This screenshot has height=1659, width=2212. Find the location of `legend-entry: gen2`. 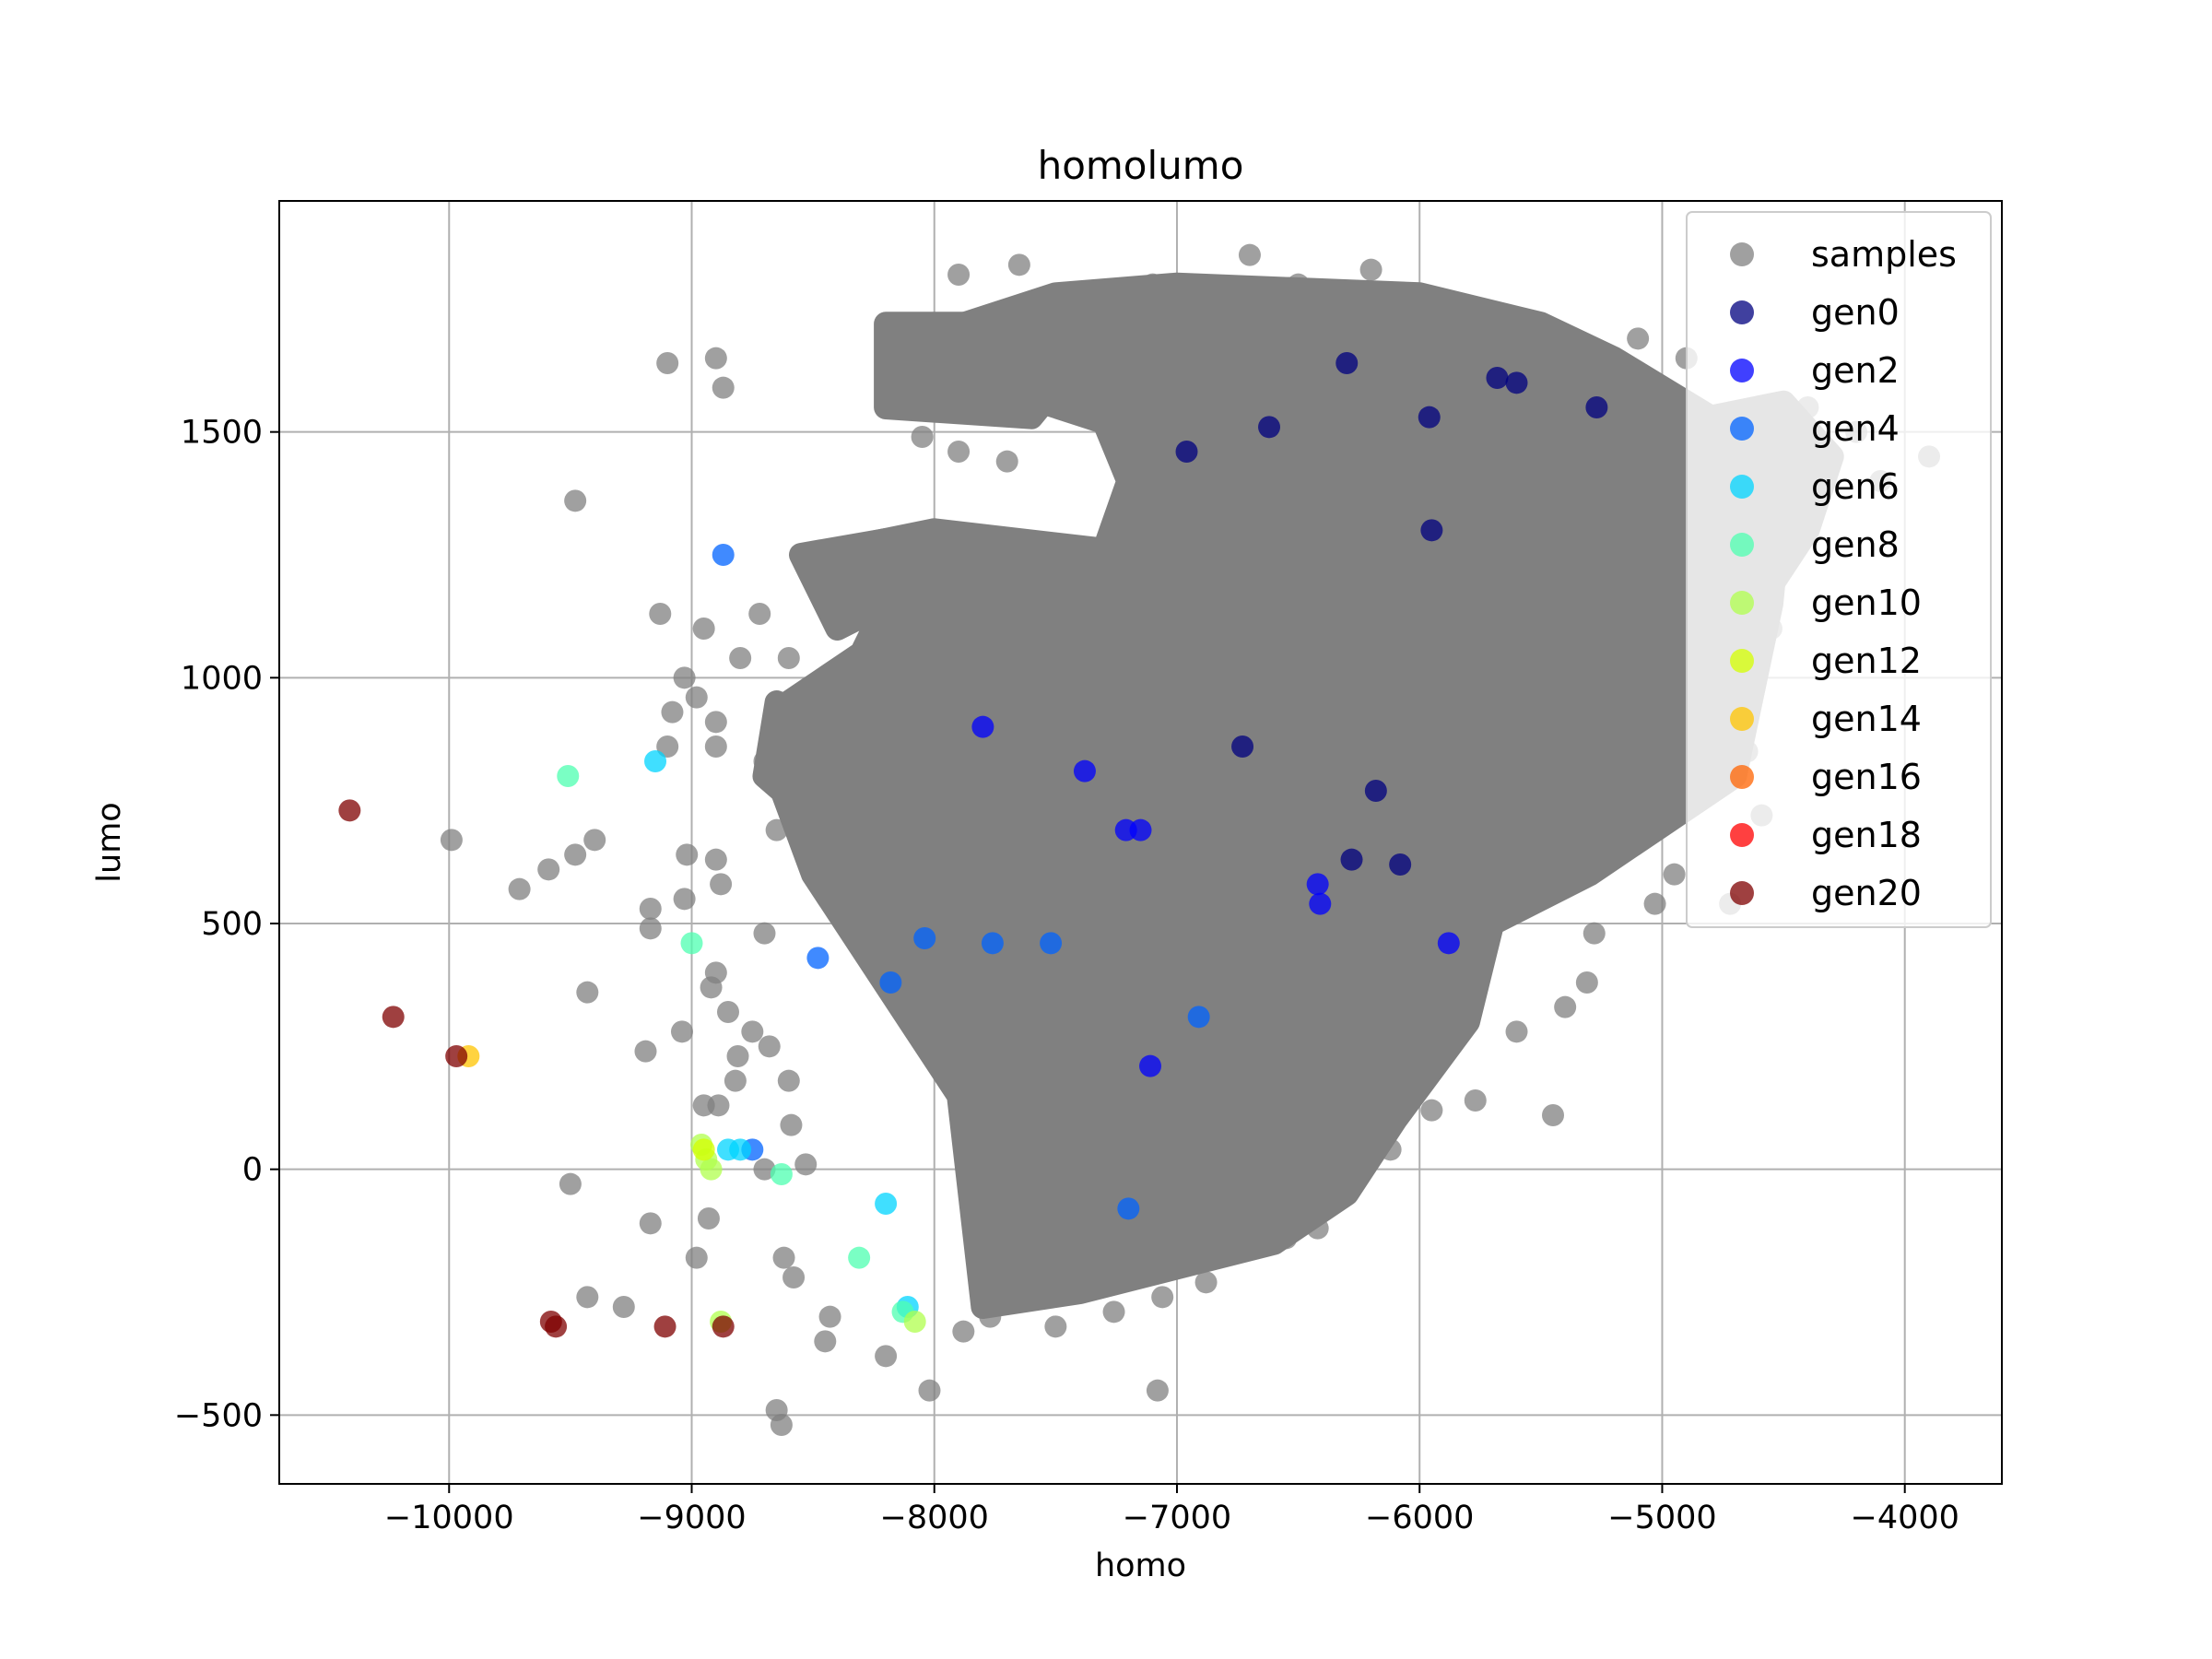

legend-entry: gen2 is located at coordinates (1855, 370).